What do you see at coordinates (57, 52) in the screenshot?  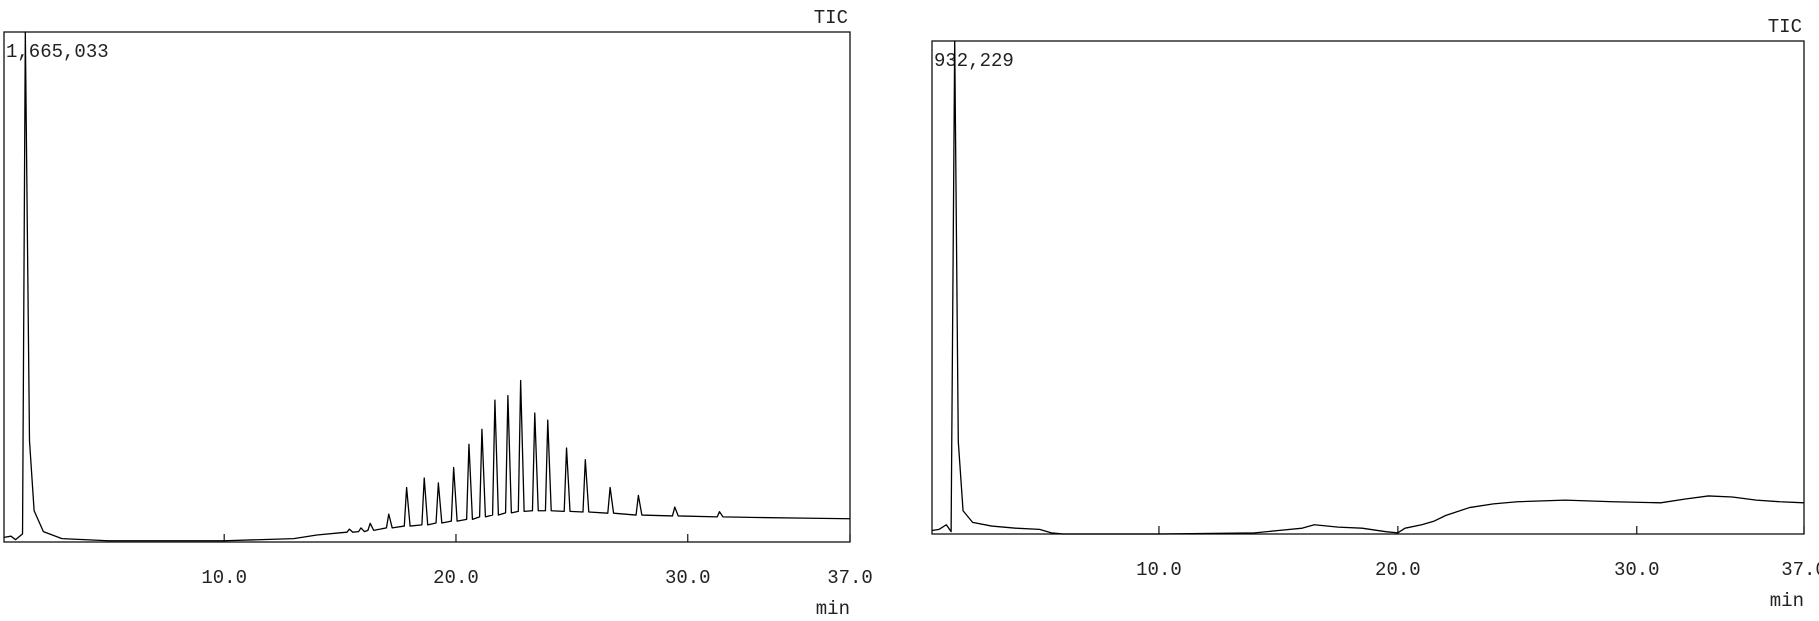 I see `intensity-label: 1,665,033` at bounding box center [57, 52].